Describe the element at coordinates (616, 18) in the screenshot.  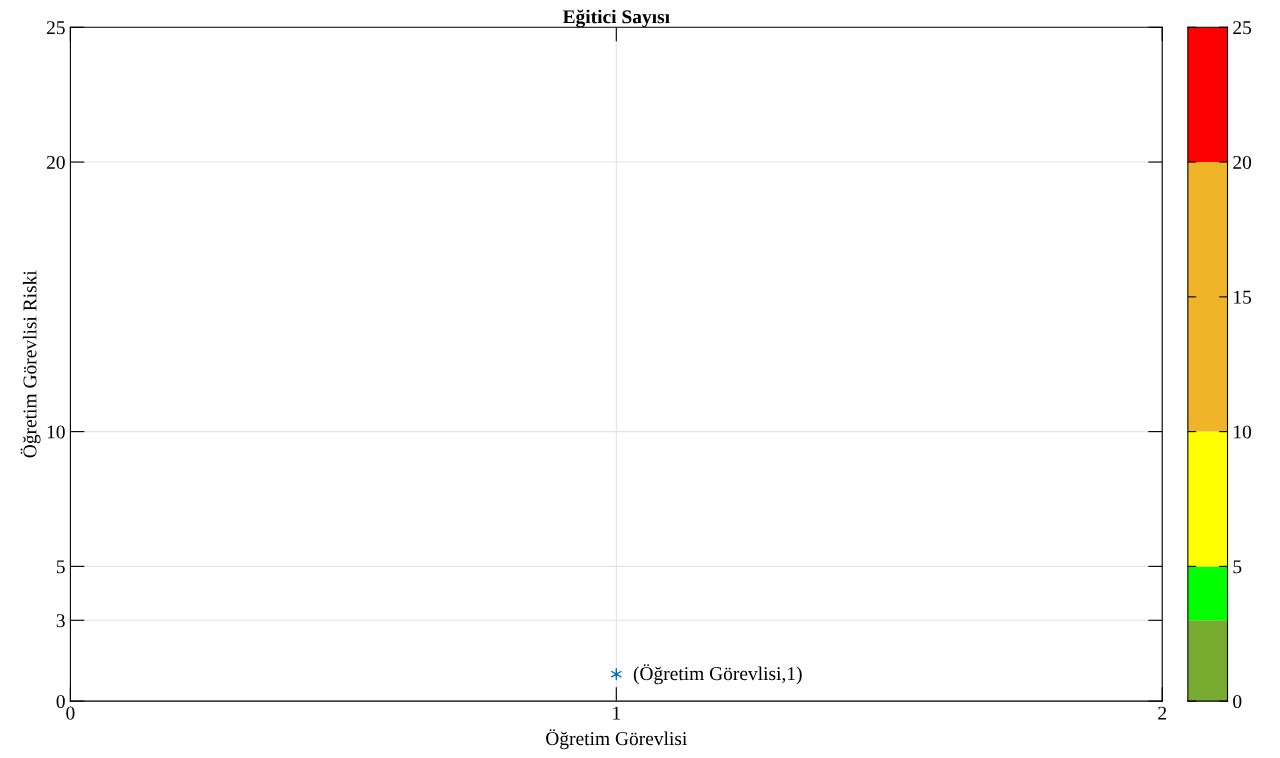
I see `chart-title: Eğitici Sayısı` at that location.